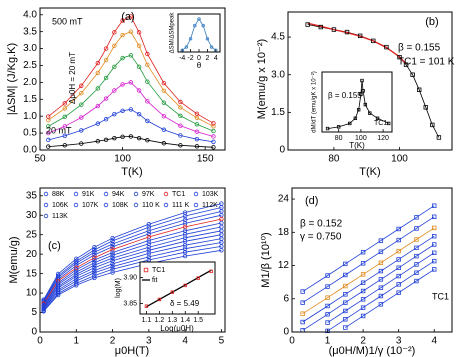  I want to click on annotation: β = 0.155, so click(345, 95).